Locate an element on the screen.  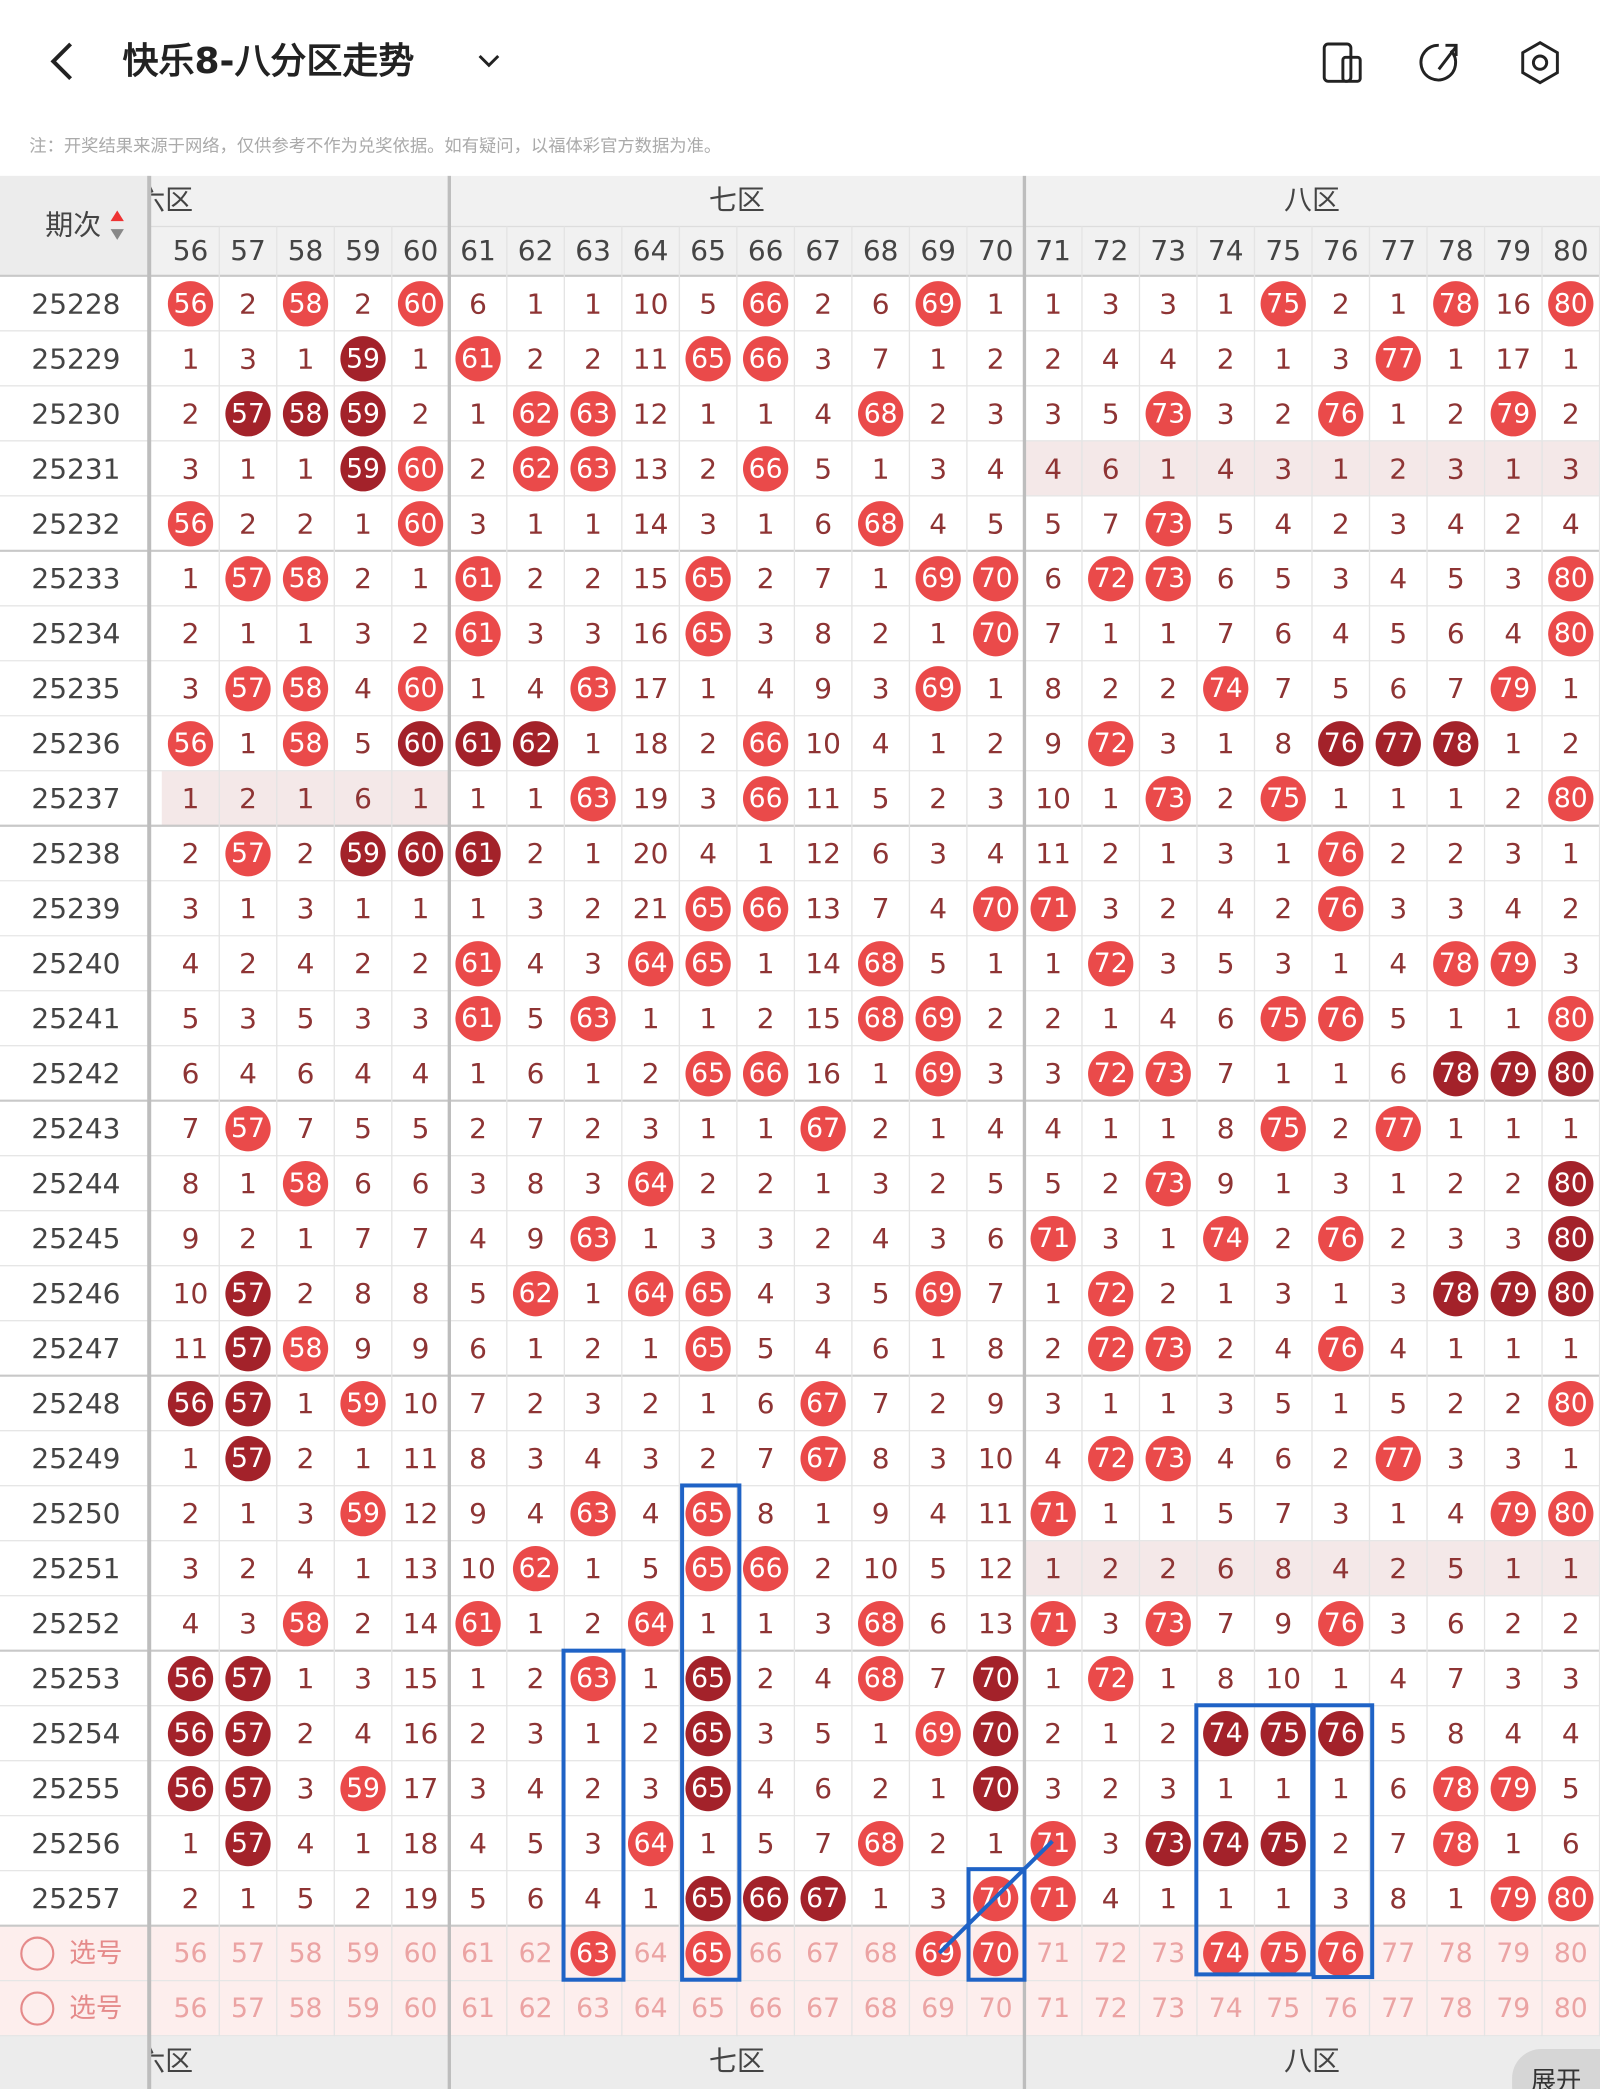
hit-number: 62 is located at coordinates (536, 1568).